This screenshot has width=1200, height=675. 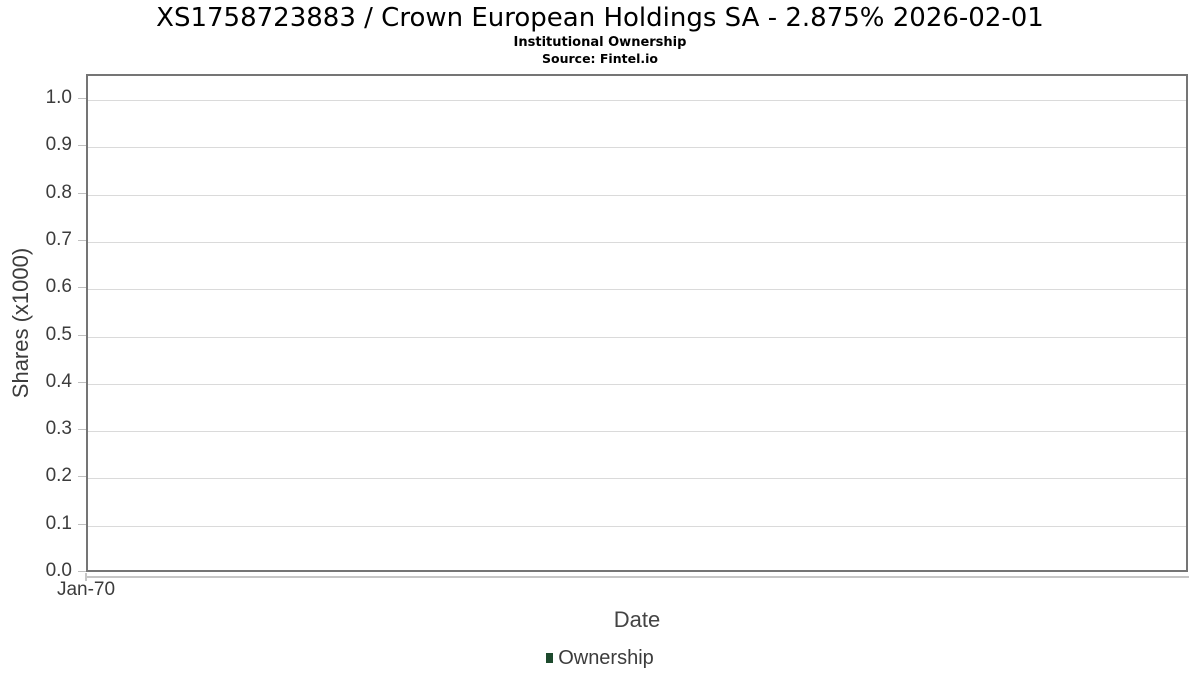 I want to click on legend-marker-icon, so click(x=550, y=658).